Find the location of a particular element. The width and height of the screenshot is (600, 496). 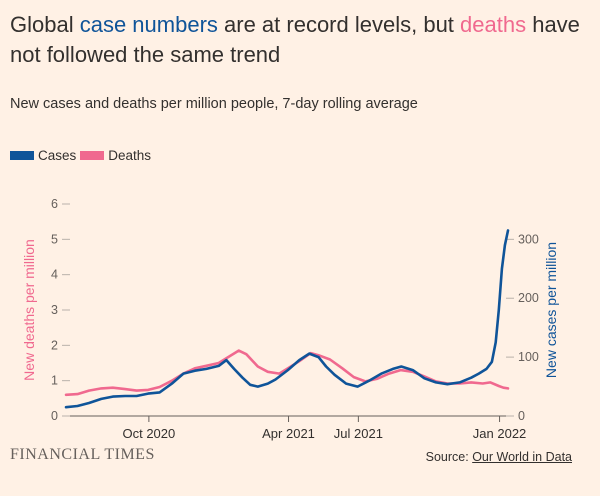

y-right-axis-title: New cases per million is located at coordinates (551, 310).